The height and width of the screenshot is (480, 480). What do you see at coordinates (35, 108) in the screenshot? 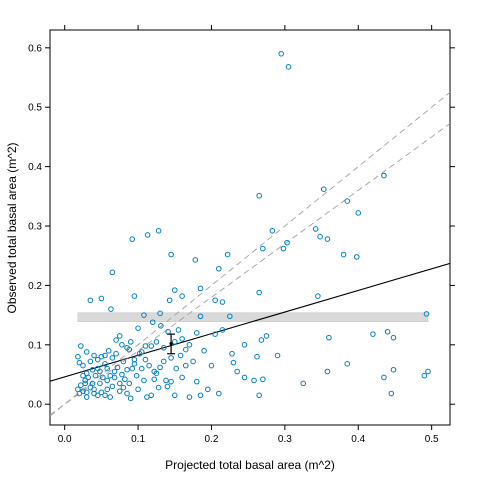
I see `y-tick-label: 0.5` at bounding box center [35, 108].